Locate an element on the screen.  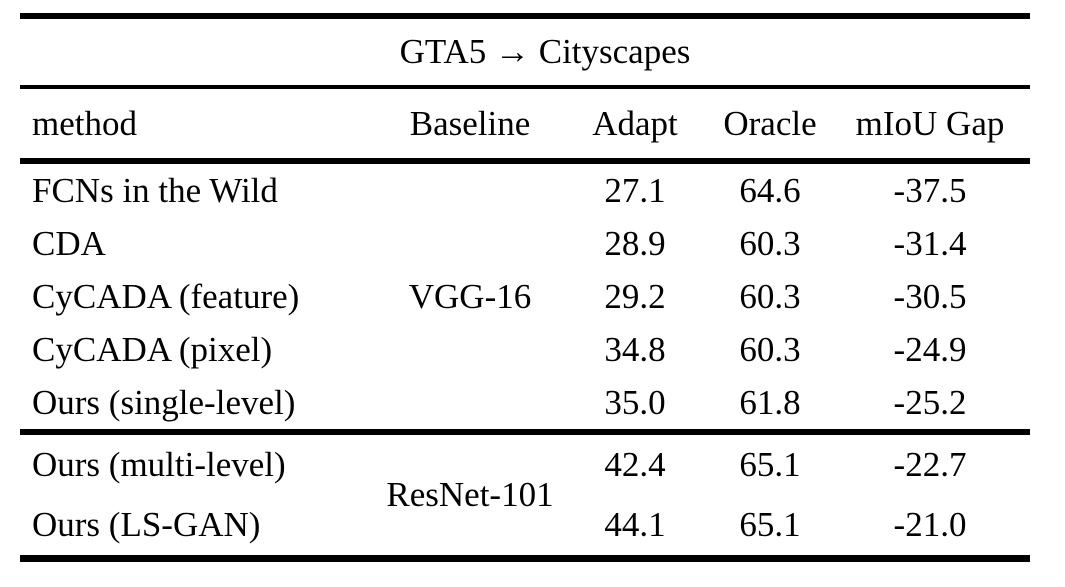
column-header-baseline: Baseline is located at coordinates (470, 123).